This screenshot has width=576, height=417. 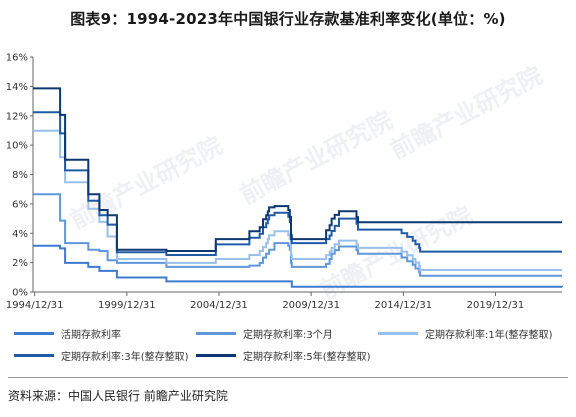 I want to click on legend-item-4: 定期存款利率:3年(整存整取), so click(x=101, y=355).